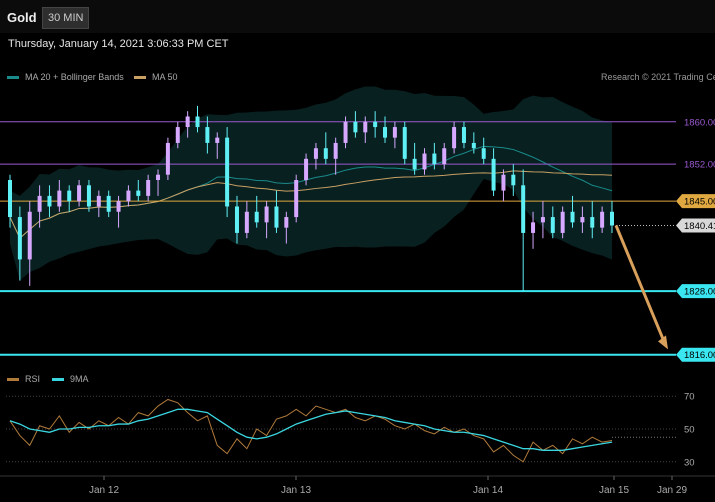 This screenshot has width=715, height=502. Describe the element at coordinates (296, 490) in the screenshot. I see `x-tick-label: Jan 13` at that location.